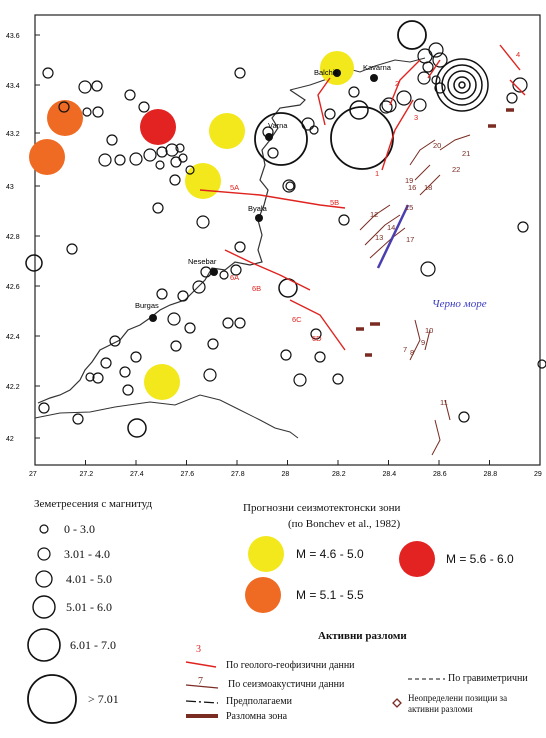  I want to click on city-label: Kavarna, so click(377, 67).